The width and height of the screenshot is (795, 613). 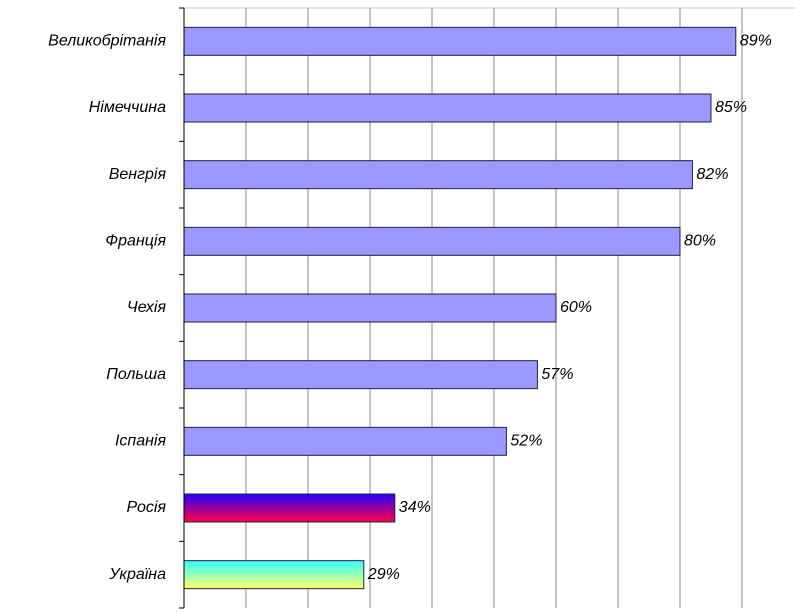 I want to click on y-tick-label: Німеччина, so click(x=127, y=107).